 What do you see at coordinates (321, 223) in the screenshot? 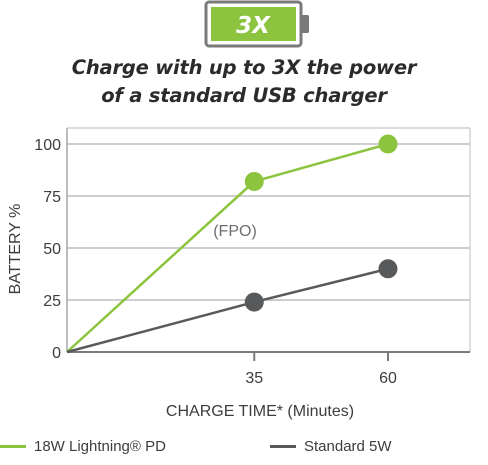
I see `series-markers` at bounding box center [321, 223].